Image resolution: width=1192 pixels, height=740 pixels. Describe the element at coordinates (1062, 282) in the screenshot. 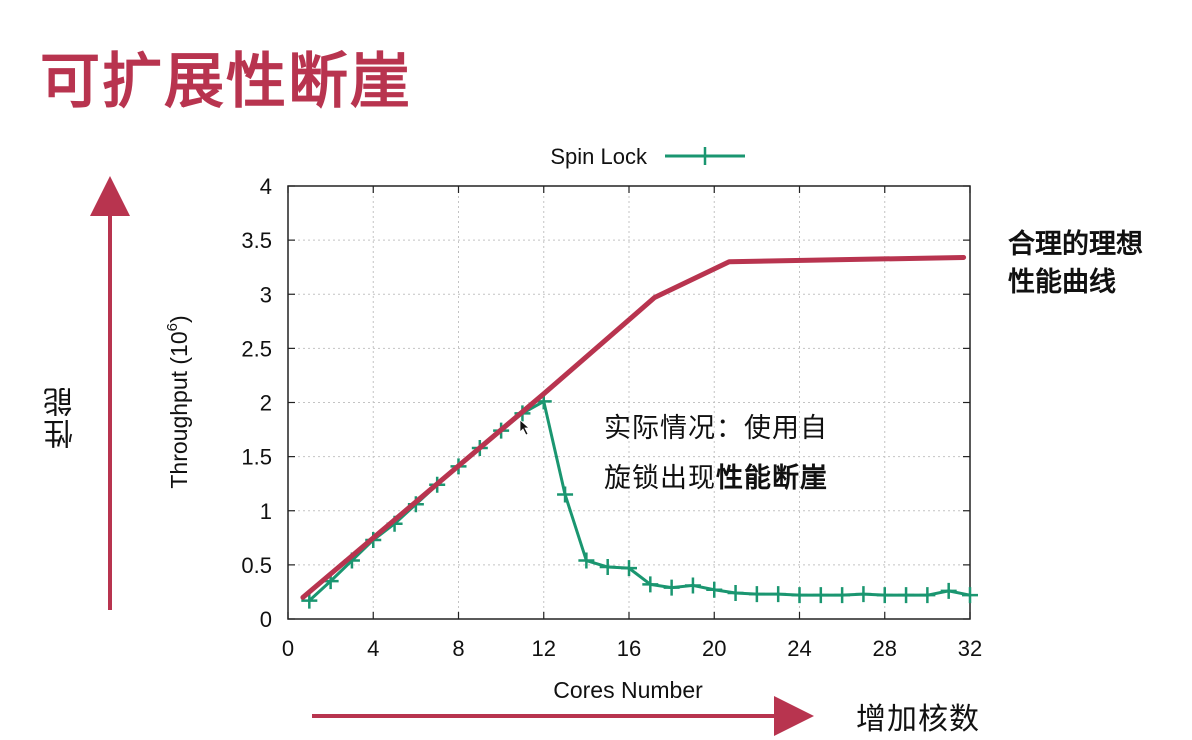

I see `ideal-note-line2: 性能曲线` at that location.